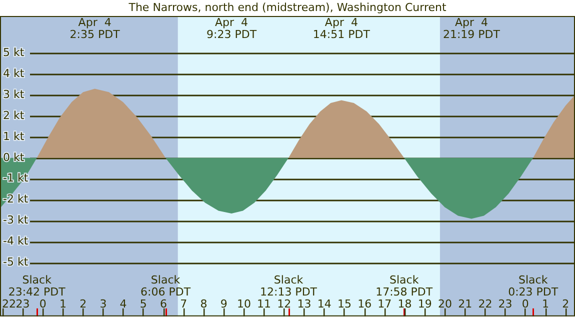 The height and width of the screenshot is (326, 575). Describe the element at coordinates (103, 304) in the screenshot. I see `x-tick-label: 3` at that location.